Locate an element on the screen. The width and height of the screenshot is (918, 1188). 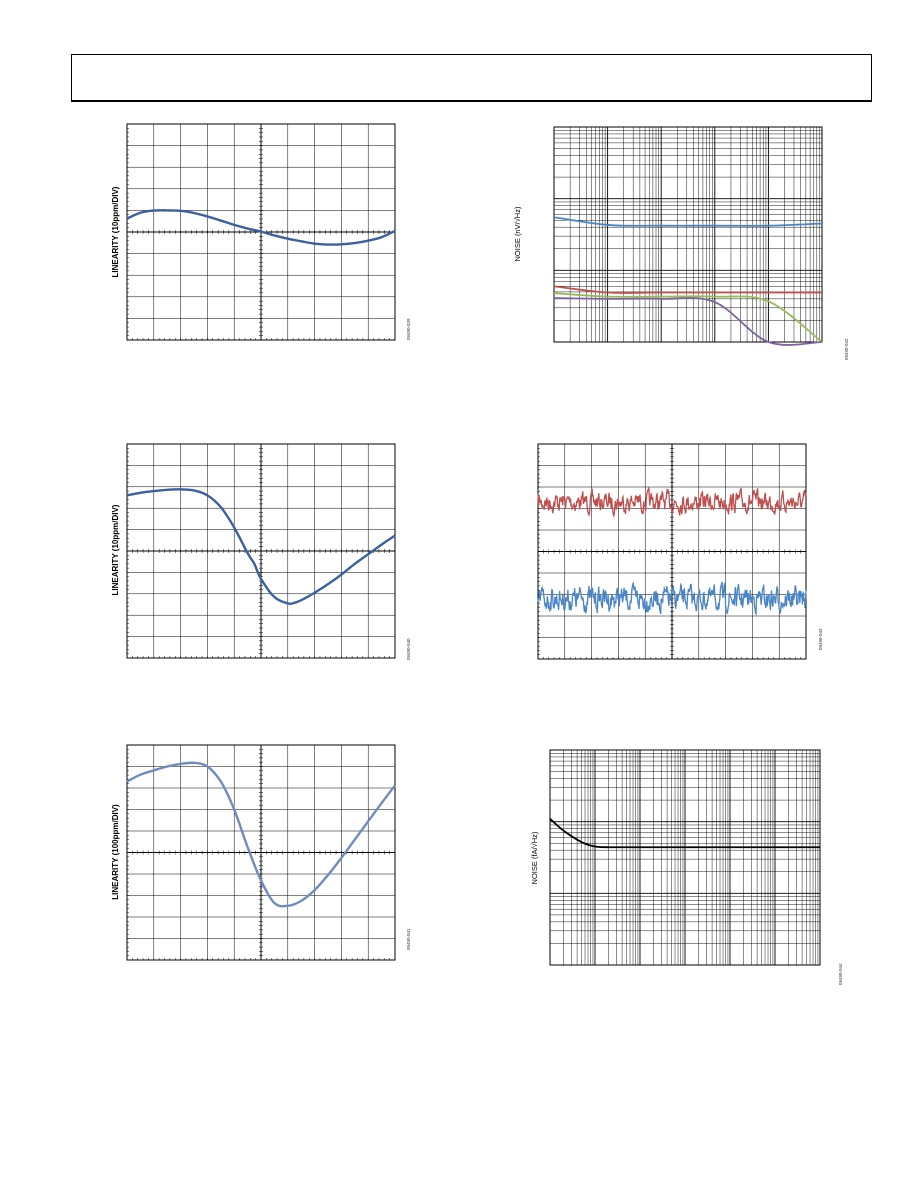
c3-frame is located at coordinates (261, 852).